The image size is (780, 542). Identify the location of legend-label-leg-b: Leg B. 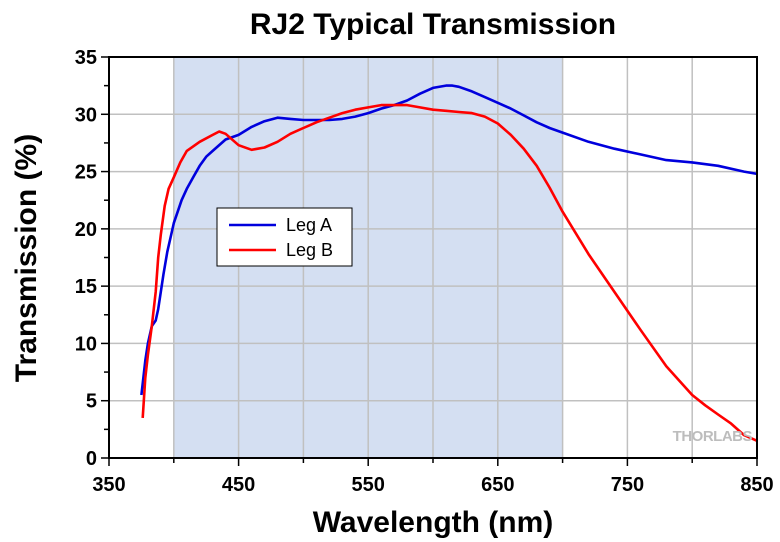
(309, 250).